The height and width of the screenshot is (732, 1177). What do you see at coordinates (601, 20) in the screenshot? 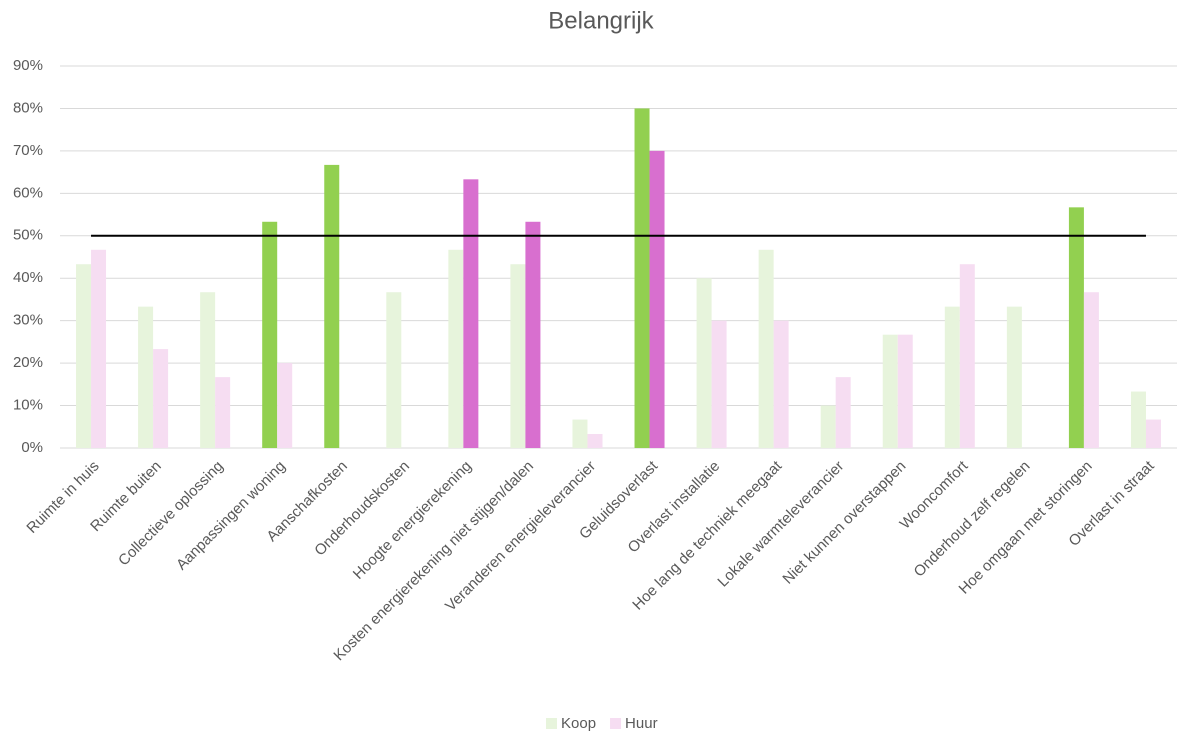
I see `chart-title: Belangrijk` at bounding box center [601, 20].